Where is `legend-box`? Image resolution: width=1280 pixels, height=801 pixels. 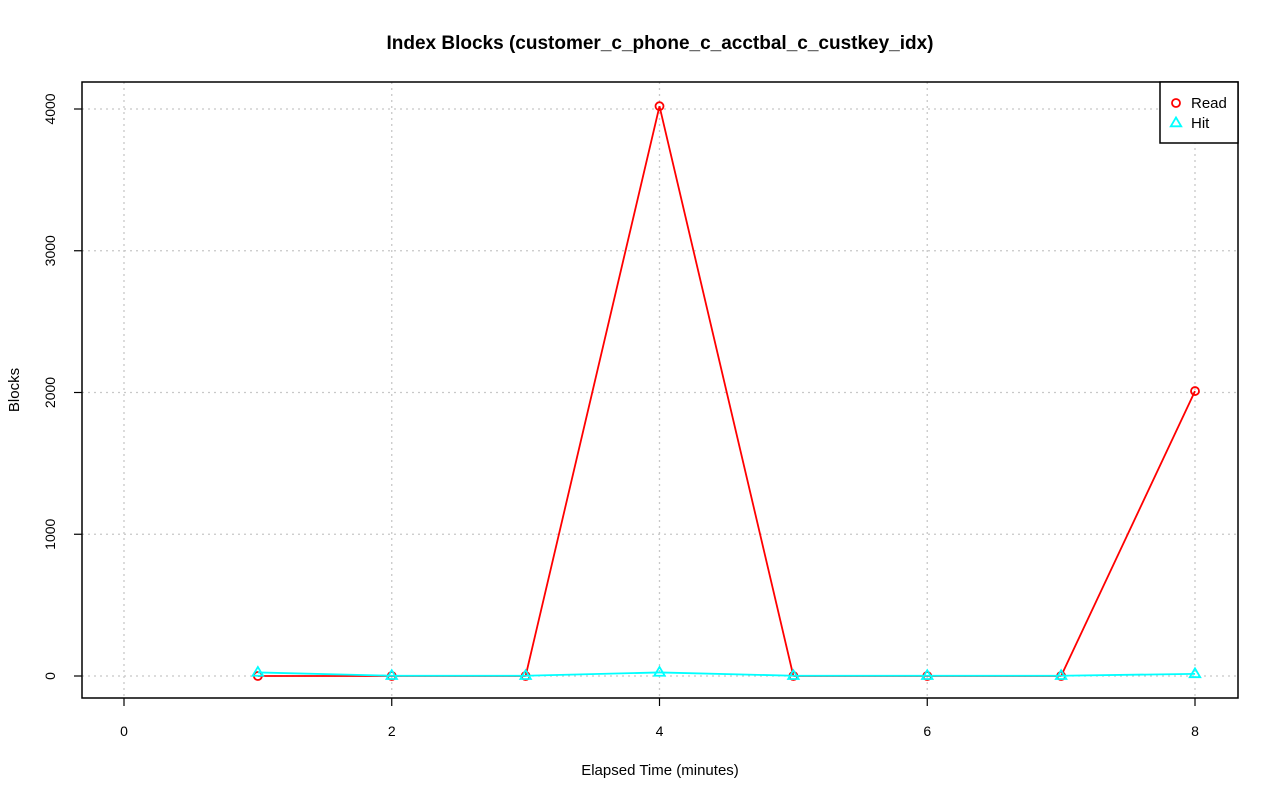
legend-box is located at coordinates (1199, 112).